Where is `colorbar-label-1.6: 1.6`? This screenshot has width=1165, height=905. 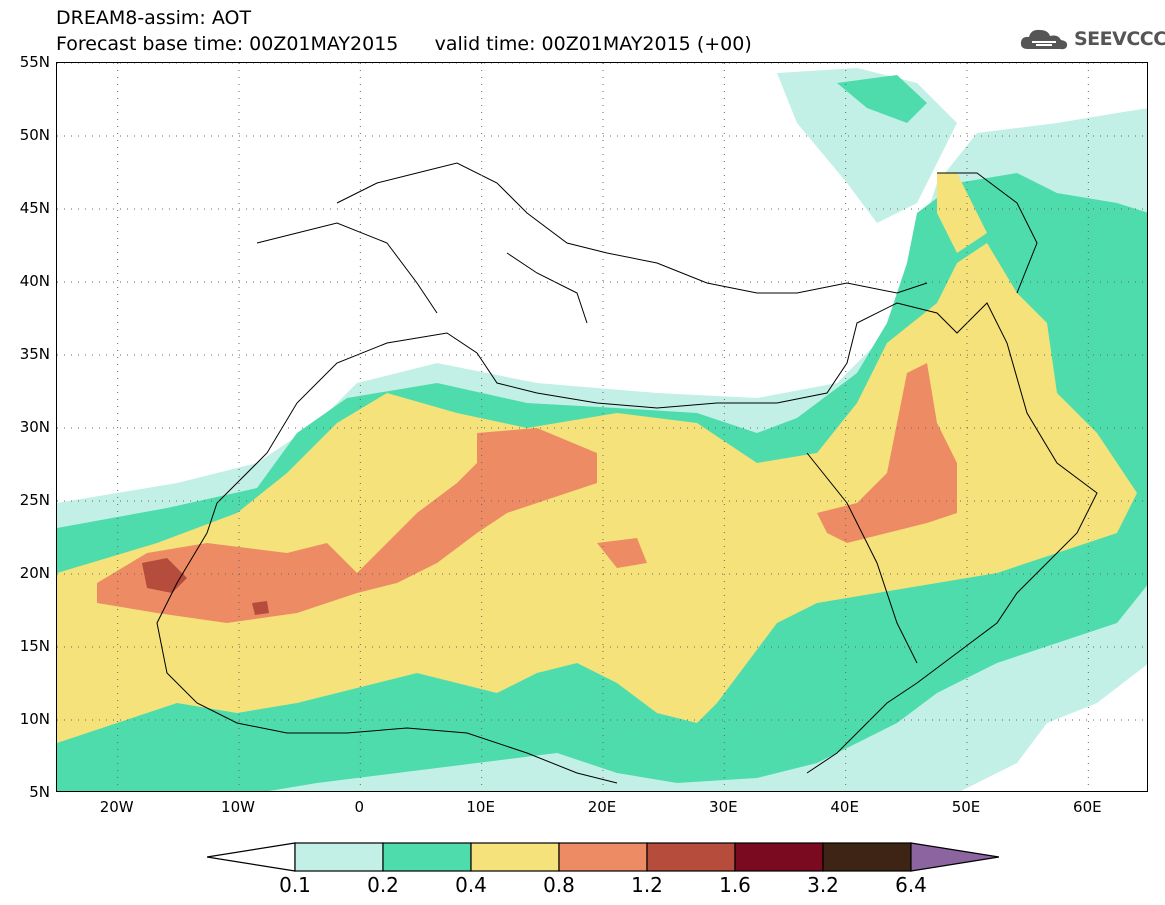 colorbar-label-1.6: 1.6 is located at coordinates (735, 885).